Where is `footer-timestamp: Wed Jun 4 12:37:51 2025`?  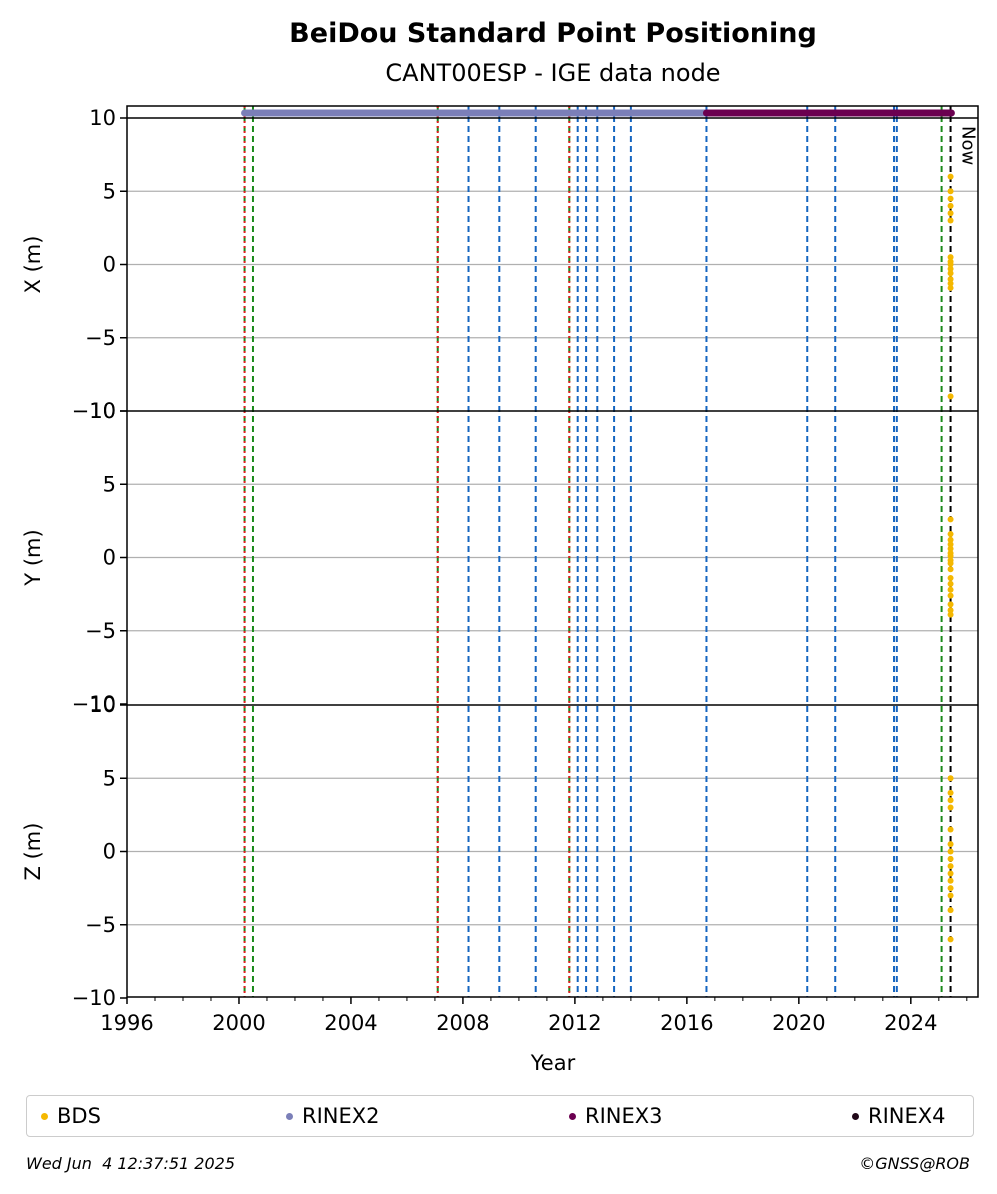
footer-timestamp: Wed Jun 4 12:37:51 2025 is located at coordinates (131, 1163).